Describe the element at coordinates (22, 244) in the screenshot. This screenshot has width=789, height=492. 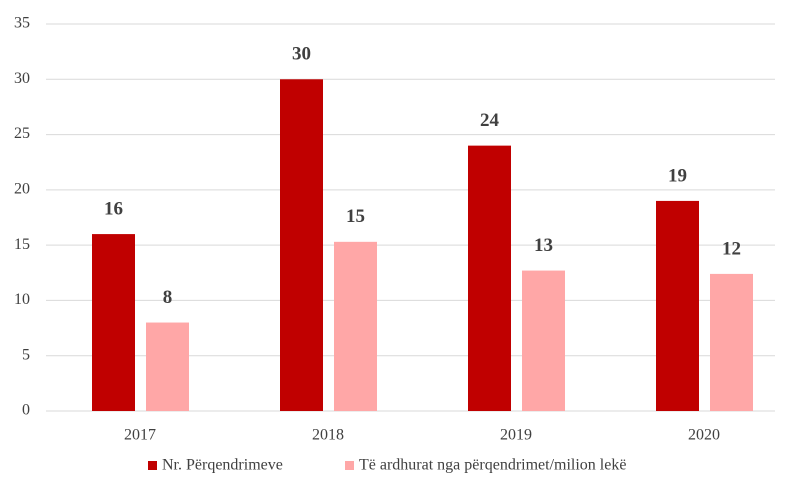
I see `y-tick-label: 15` at that location.